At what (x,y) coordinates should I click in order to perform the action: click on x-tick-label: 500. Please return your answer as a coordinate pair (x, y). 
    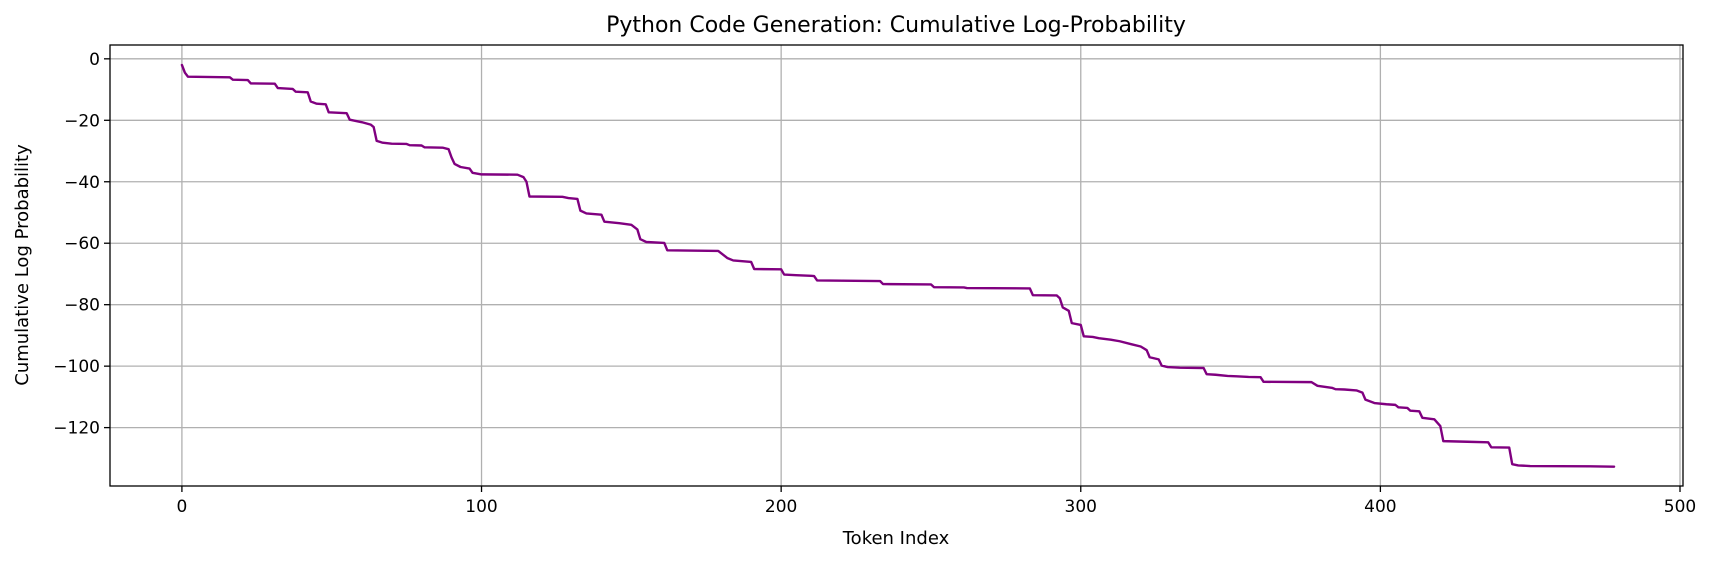
    Looking at the image, I should click on (1680, 507).